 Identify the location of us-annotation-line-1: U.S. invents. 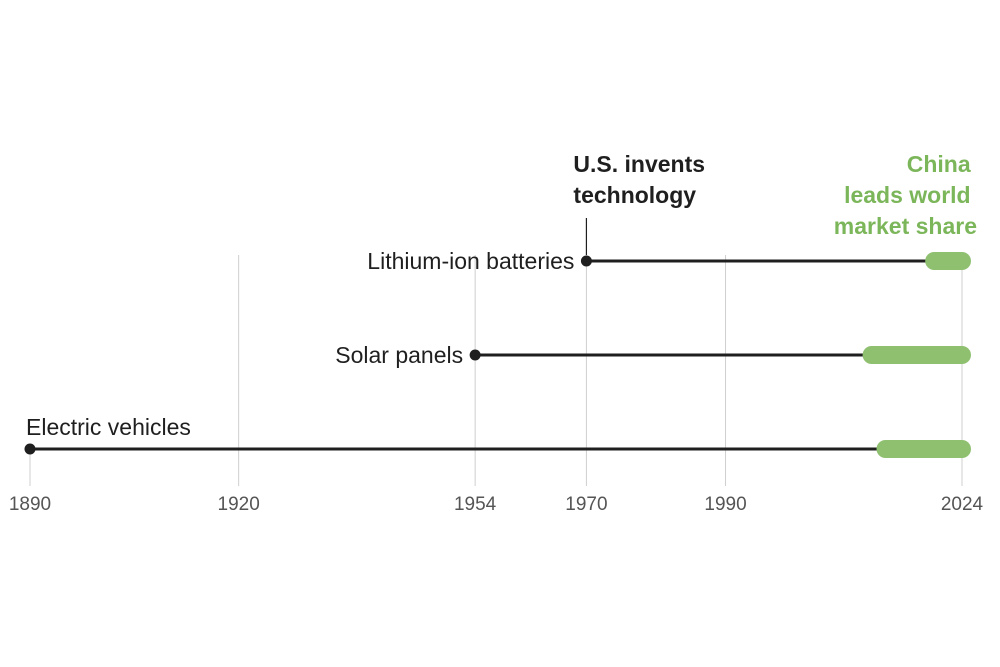
(639, 164).